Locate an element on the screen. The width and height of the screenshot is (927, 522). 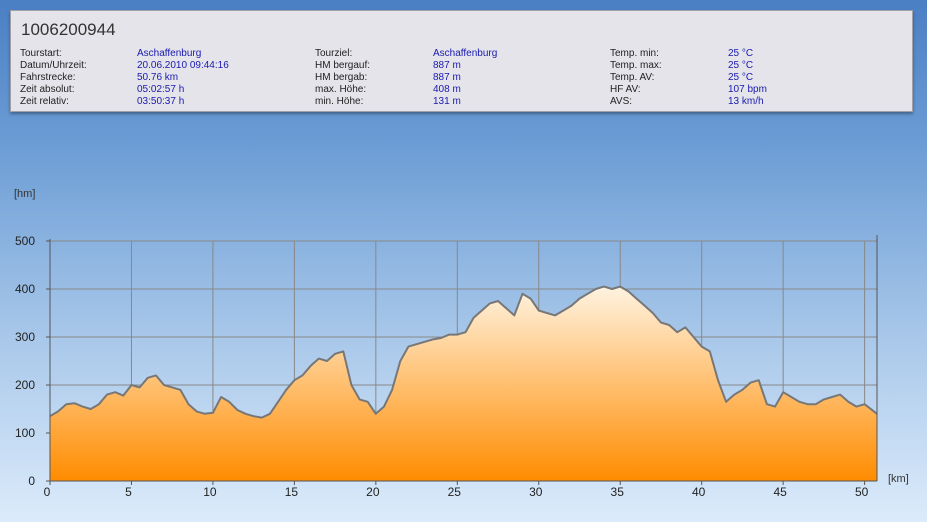
x-tick-label: 40 is located at coordinates (699, 492).